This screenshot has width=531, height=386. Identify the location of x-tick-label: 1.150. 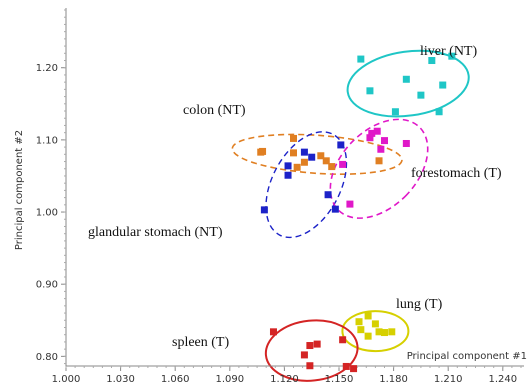
(339, 379).